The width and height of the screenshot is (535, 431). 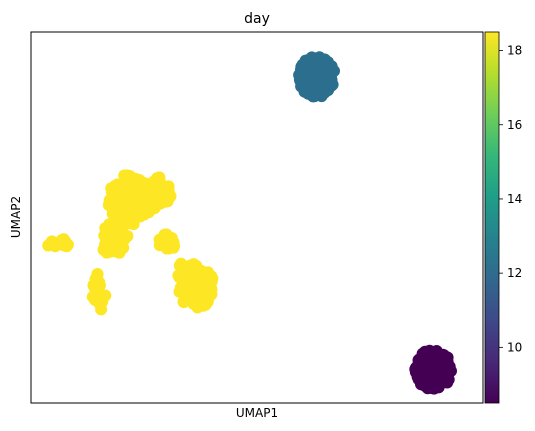 What do you see at coordinates (514, 273) in the screenshot?
I see `colorbar-tick-label: 12` at bounding box center [514, 273].